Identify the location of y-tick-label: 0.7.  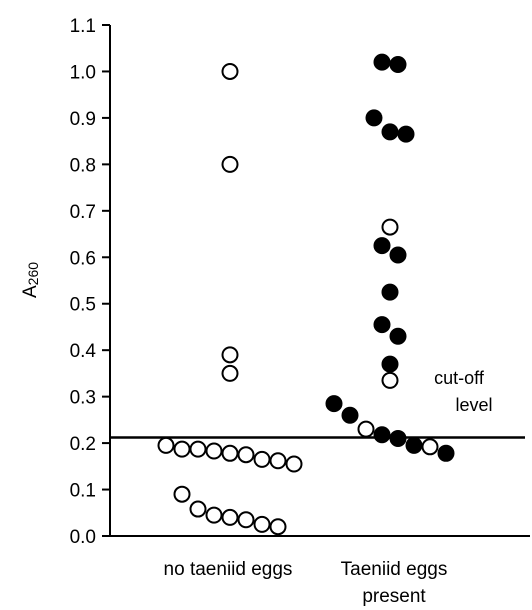
(83, 212).